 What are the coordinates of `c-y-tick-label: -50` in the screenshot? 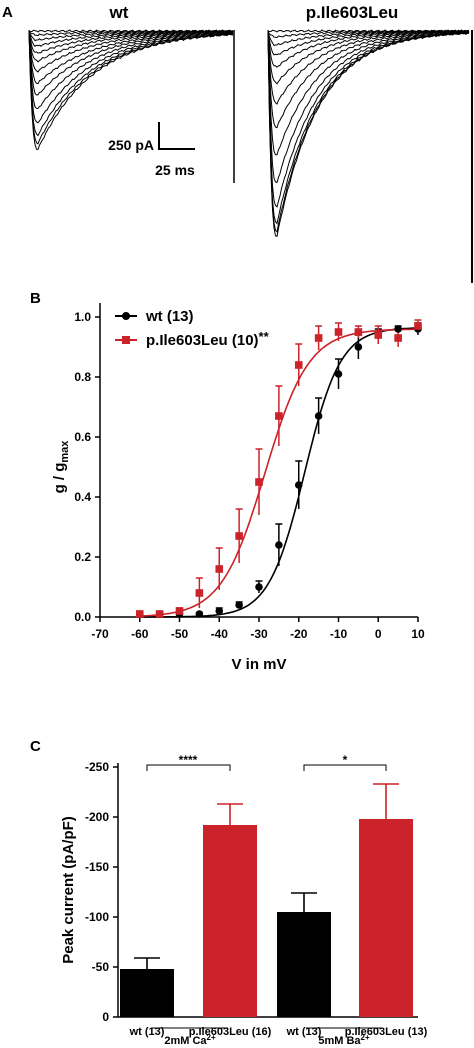 It's located at (101, 967).